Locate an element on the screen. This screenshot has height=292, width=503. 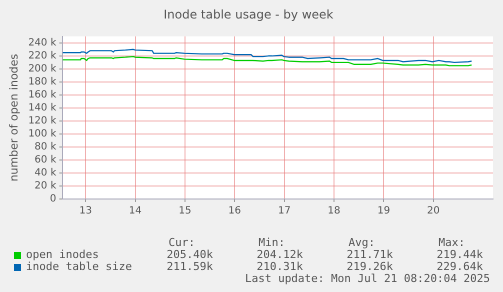
text: 219.26k is located at coordinates (369, 266).